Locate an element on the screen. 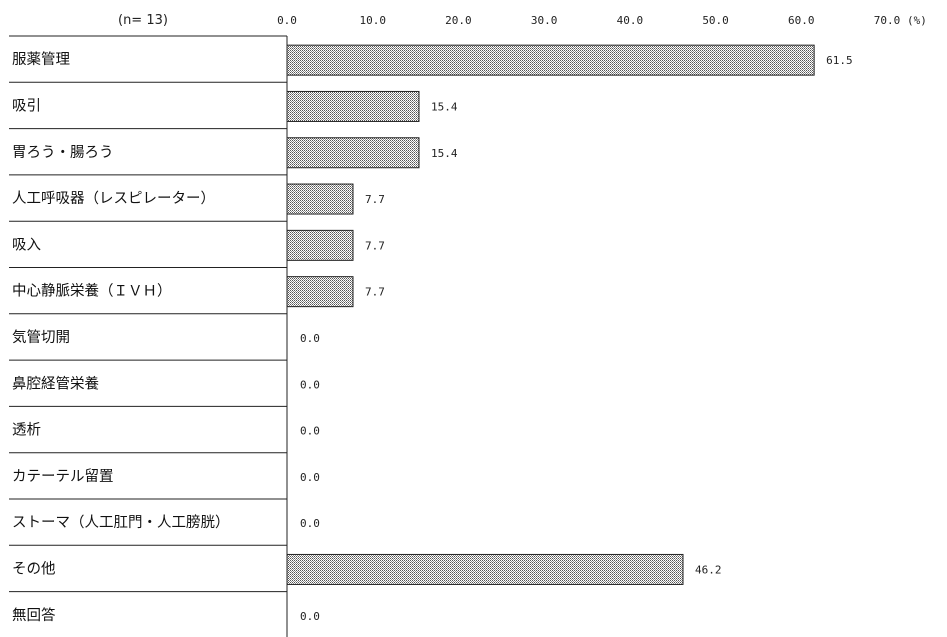 This screenshot has width=947, height=637. category-label: 無回答 is located at coordinates (34, 615).